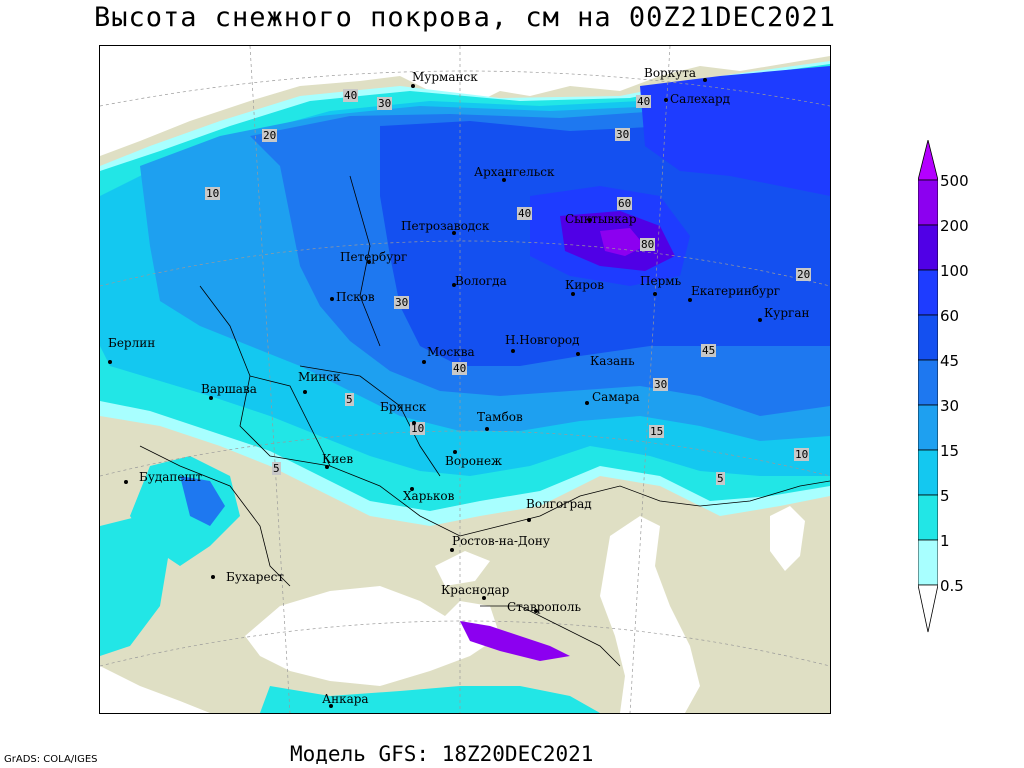 The height and width of the screenshot is (768, 1024). What do you see at coordinates (429, 496) in the screenshot?
I see `city-label: Харьков` at bounding box center [429, 496].